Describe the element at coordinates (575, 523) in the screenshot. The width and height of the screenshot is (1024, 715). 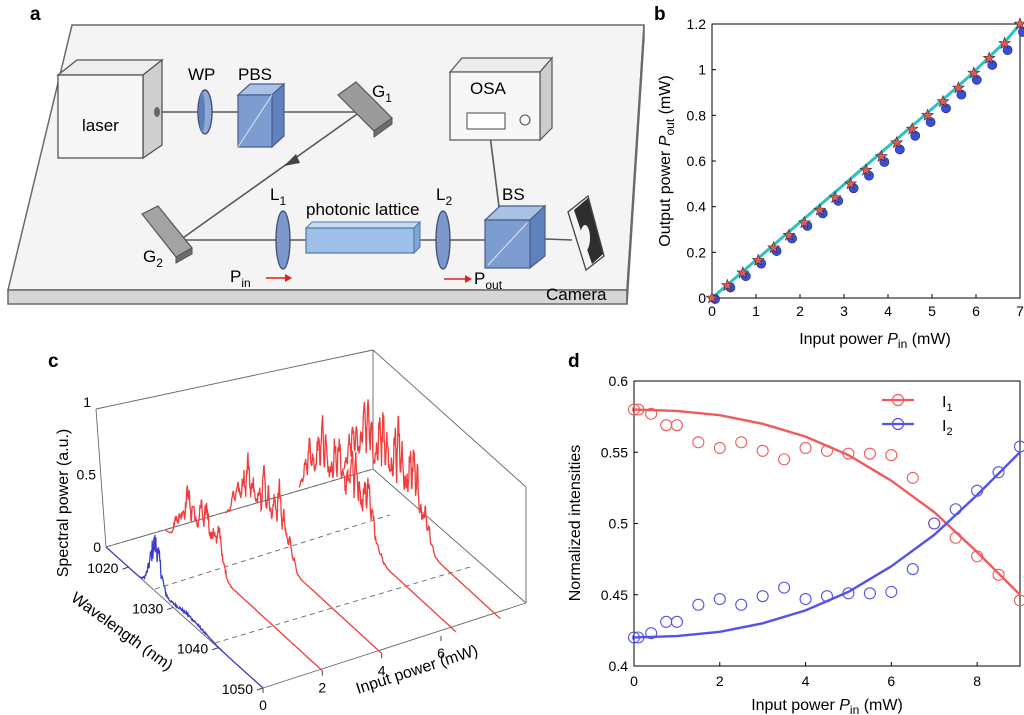
I see `d-y-axis-label: Normalized intensities` at that location.